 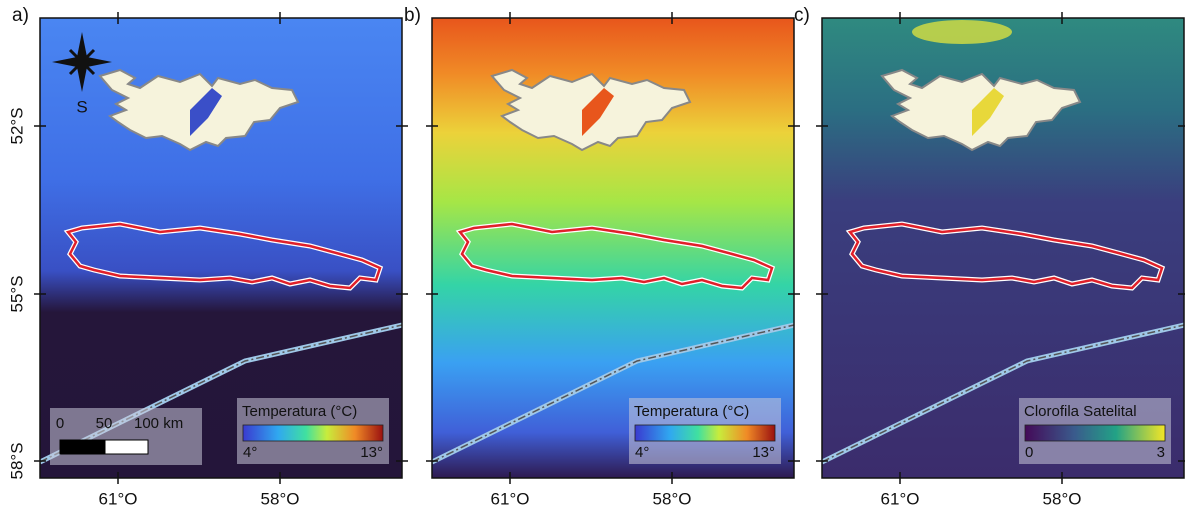 I want to click on scale-label: 0, so click(x=60, y=423).